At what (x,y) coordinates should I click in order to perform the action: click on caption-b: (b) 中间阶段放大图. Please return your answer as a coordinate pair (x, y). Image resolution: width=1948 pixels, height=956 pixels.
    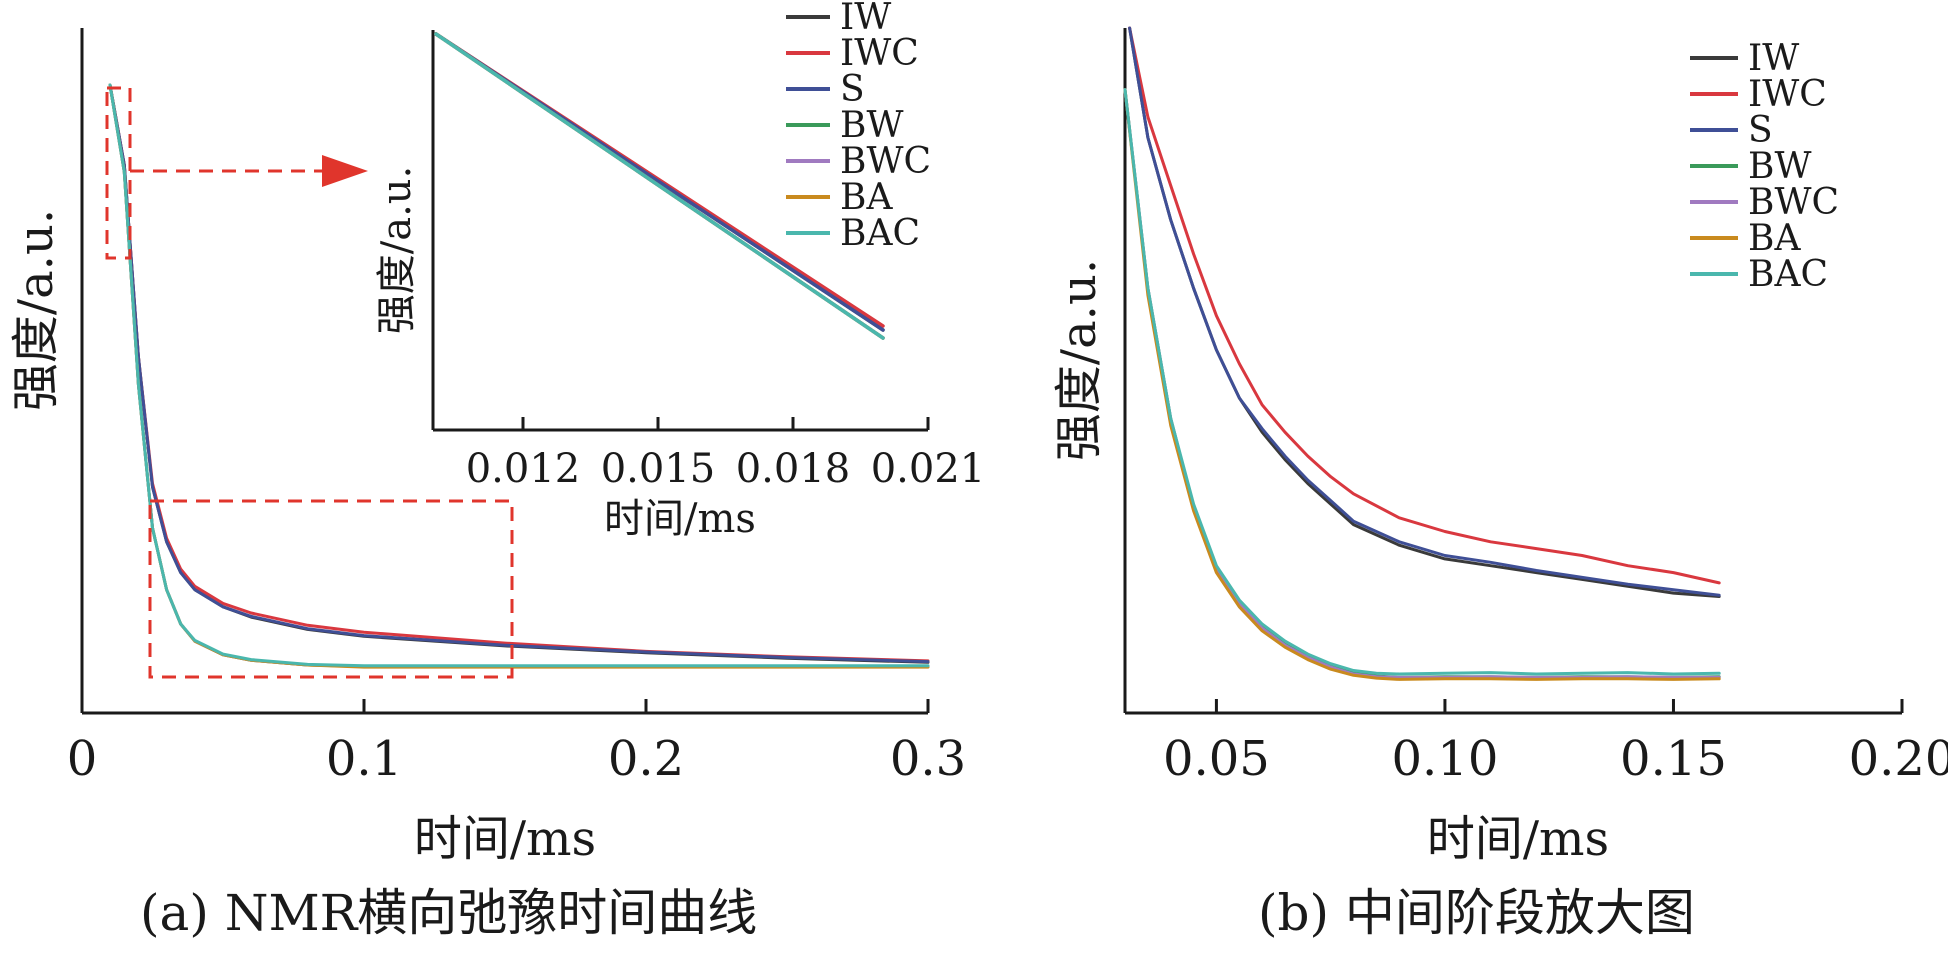
    Looking at the image, I should click on (1476, 913).